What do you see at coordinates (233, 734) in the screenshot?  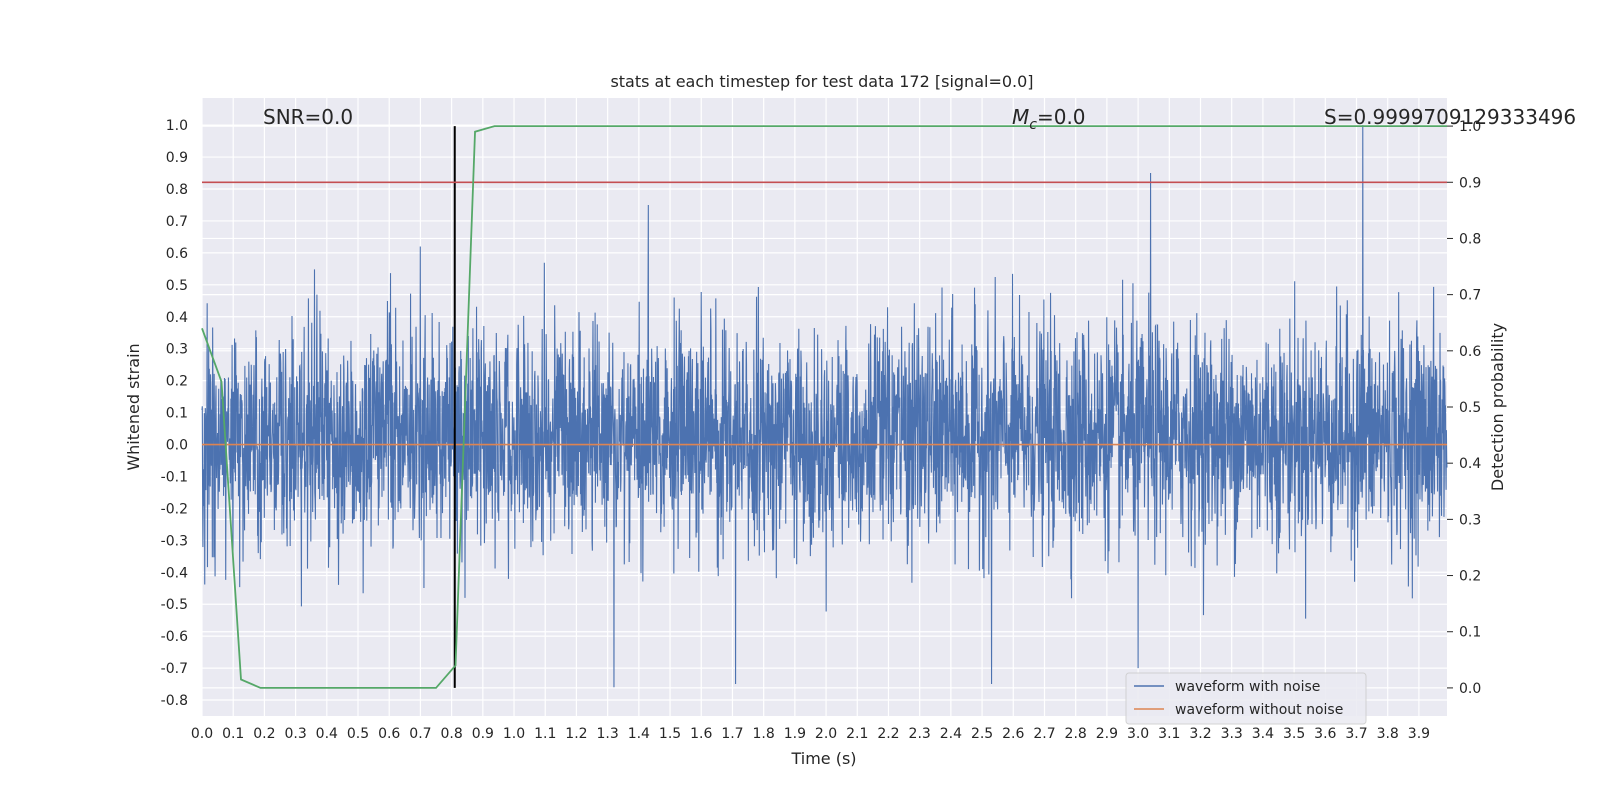 I see `x-tick-label: 0.1` at bounding box center [233, 734].